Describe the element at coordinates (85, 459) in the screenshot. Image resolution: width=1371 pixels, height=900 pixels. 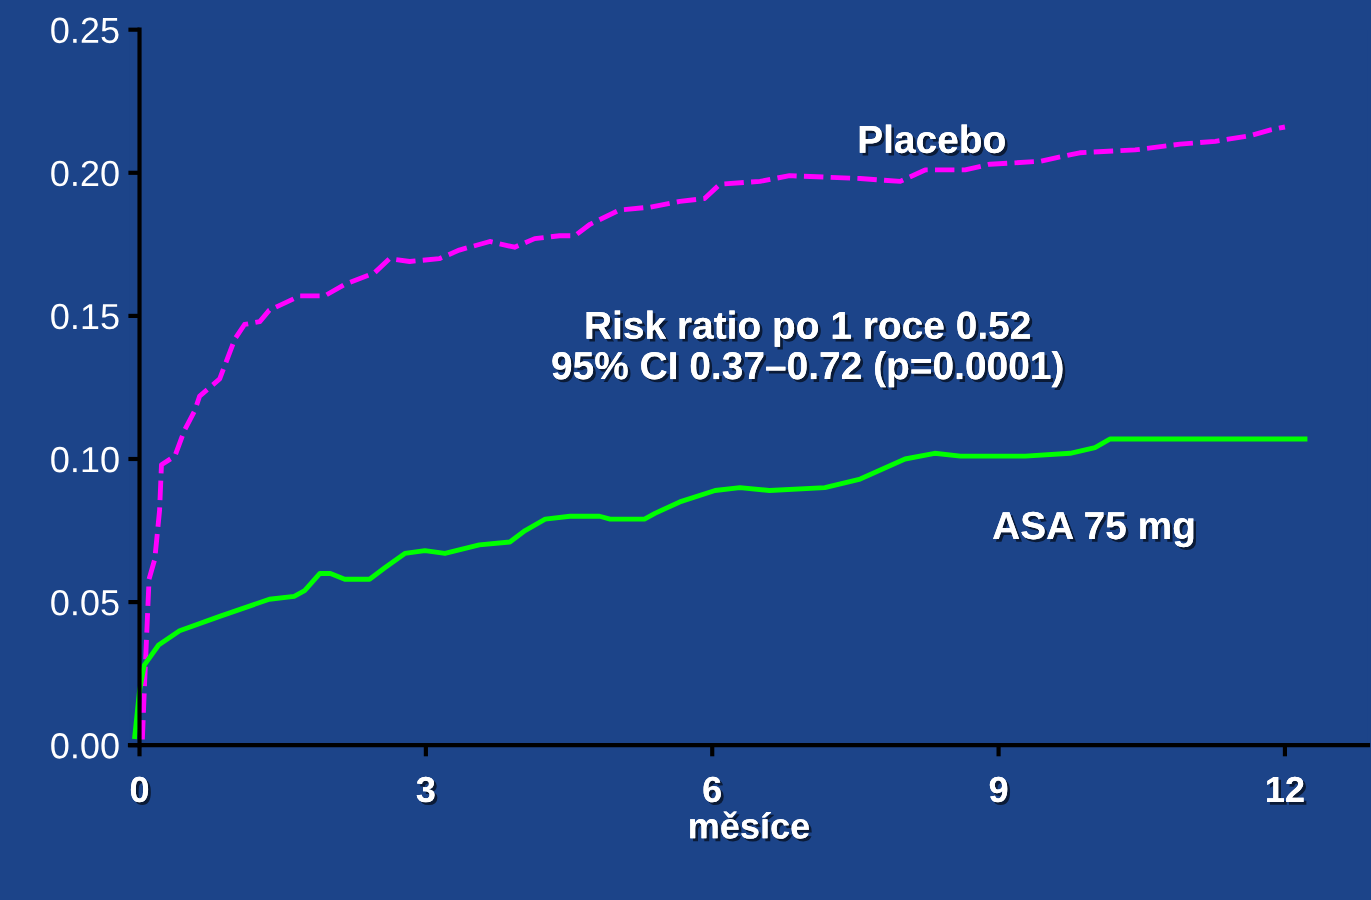
I see `y-tick-label: 0.10` at that location.